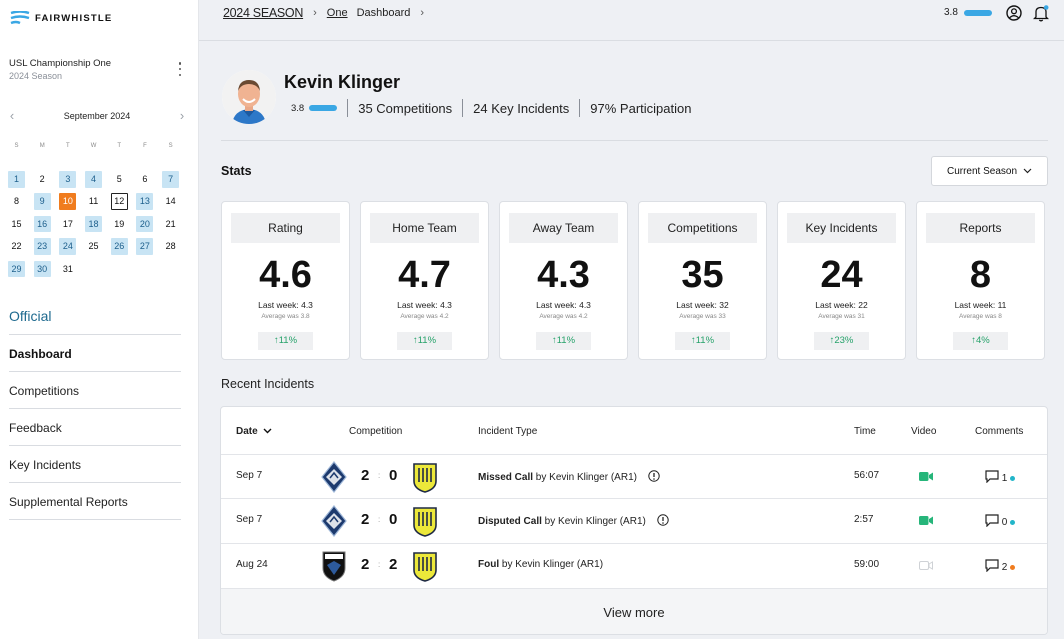  Describe the element at coordinates (405, 108) in the screenshot. I see `profile-competitions: 35 Competitions` at that location.